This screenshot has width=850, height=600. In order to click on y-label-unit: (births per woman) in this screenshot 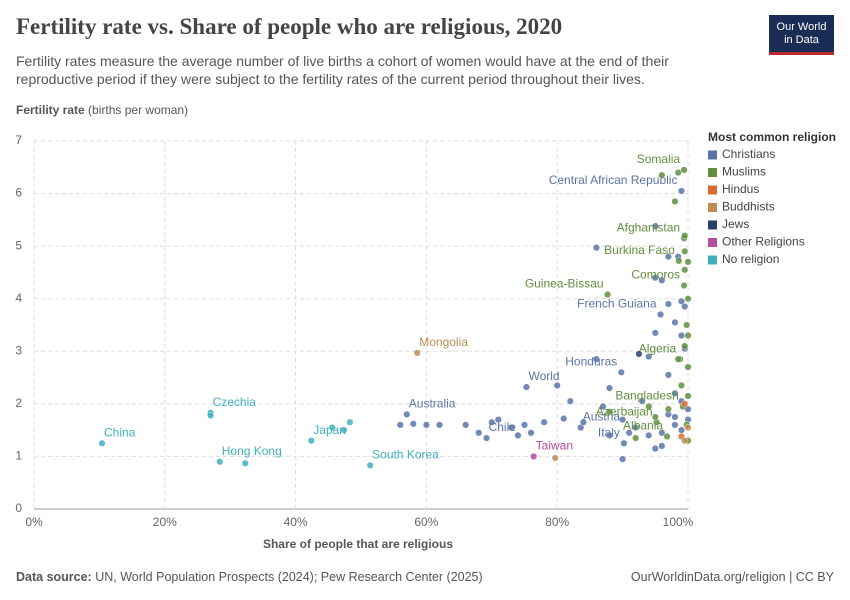, I will do `click(138, 110)`.